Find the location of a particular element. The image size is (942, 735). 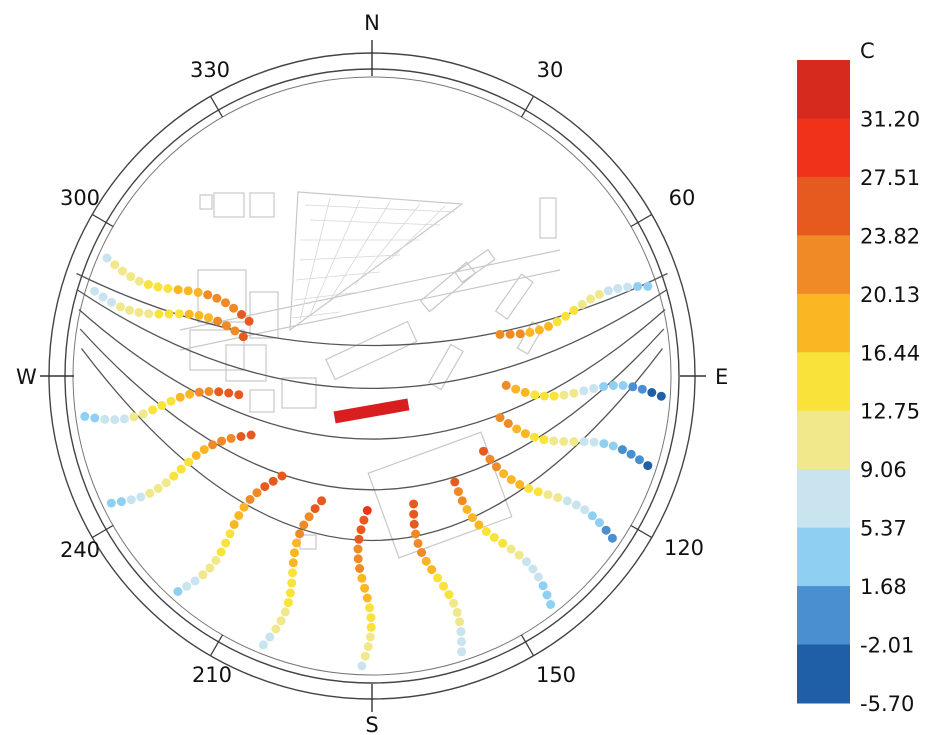

west-label: W is located at coordinates (26, 377).